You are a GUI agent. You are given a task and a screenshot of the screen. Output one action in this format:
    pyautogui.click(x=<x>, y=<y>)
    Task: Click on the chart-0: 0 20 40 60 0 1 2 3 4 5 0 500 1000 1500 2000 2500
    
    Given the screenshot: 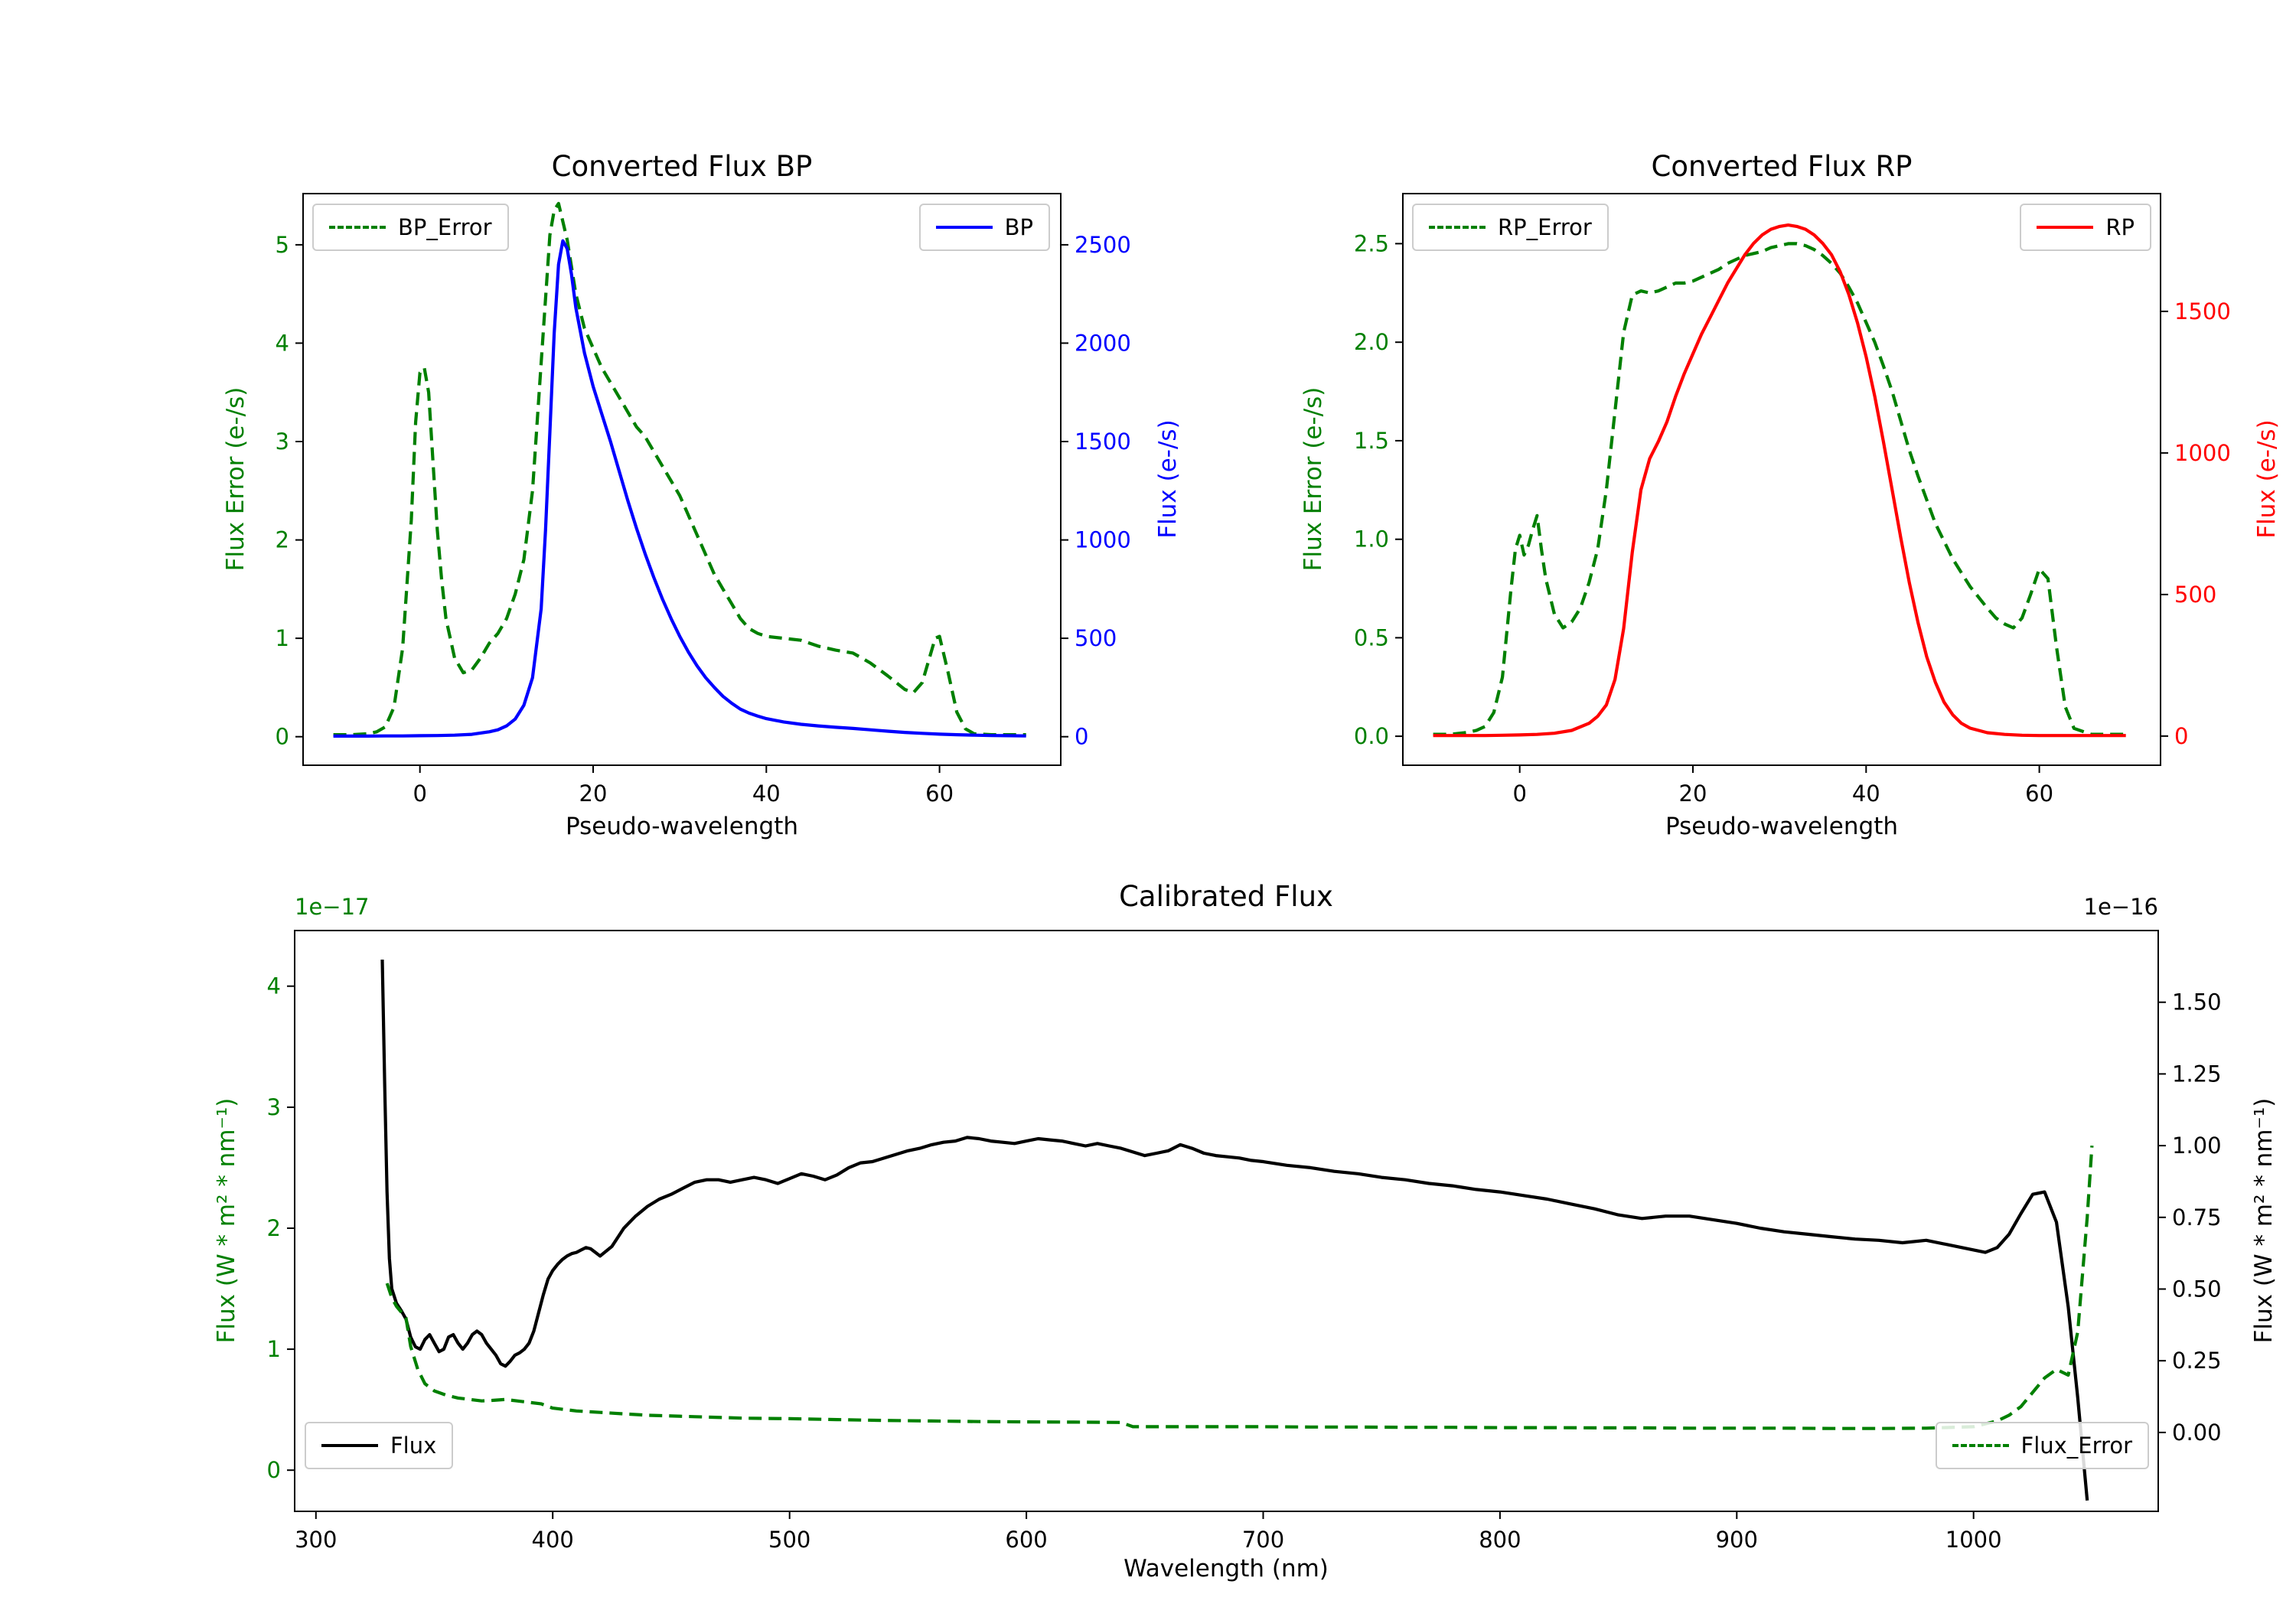 What is the action you would take?
    pyautogui.click(x=703, y=500)
    